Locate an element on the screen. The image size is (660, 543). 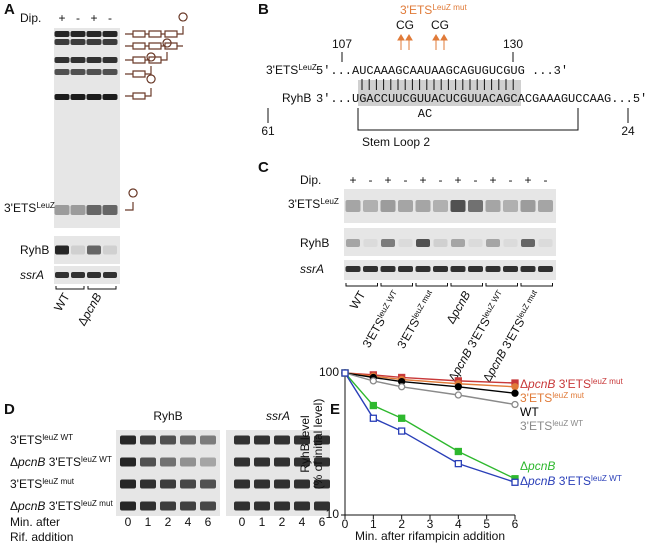
legend-label: ΔpcnB 3'ETSleuZ WT is located at coordinates (571, 481).